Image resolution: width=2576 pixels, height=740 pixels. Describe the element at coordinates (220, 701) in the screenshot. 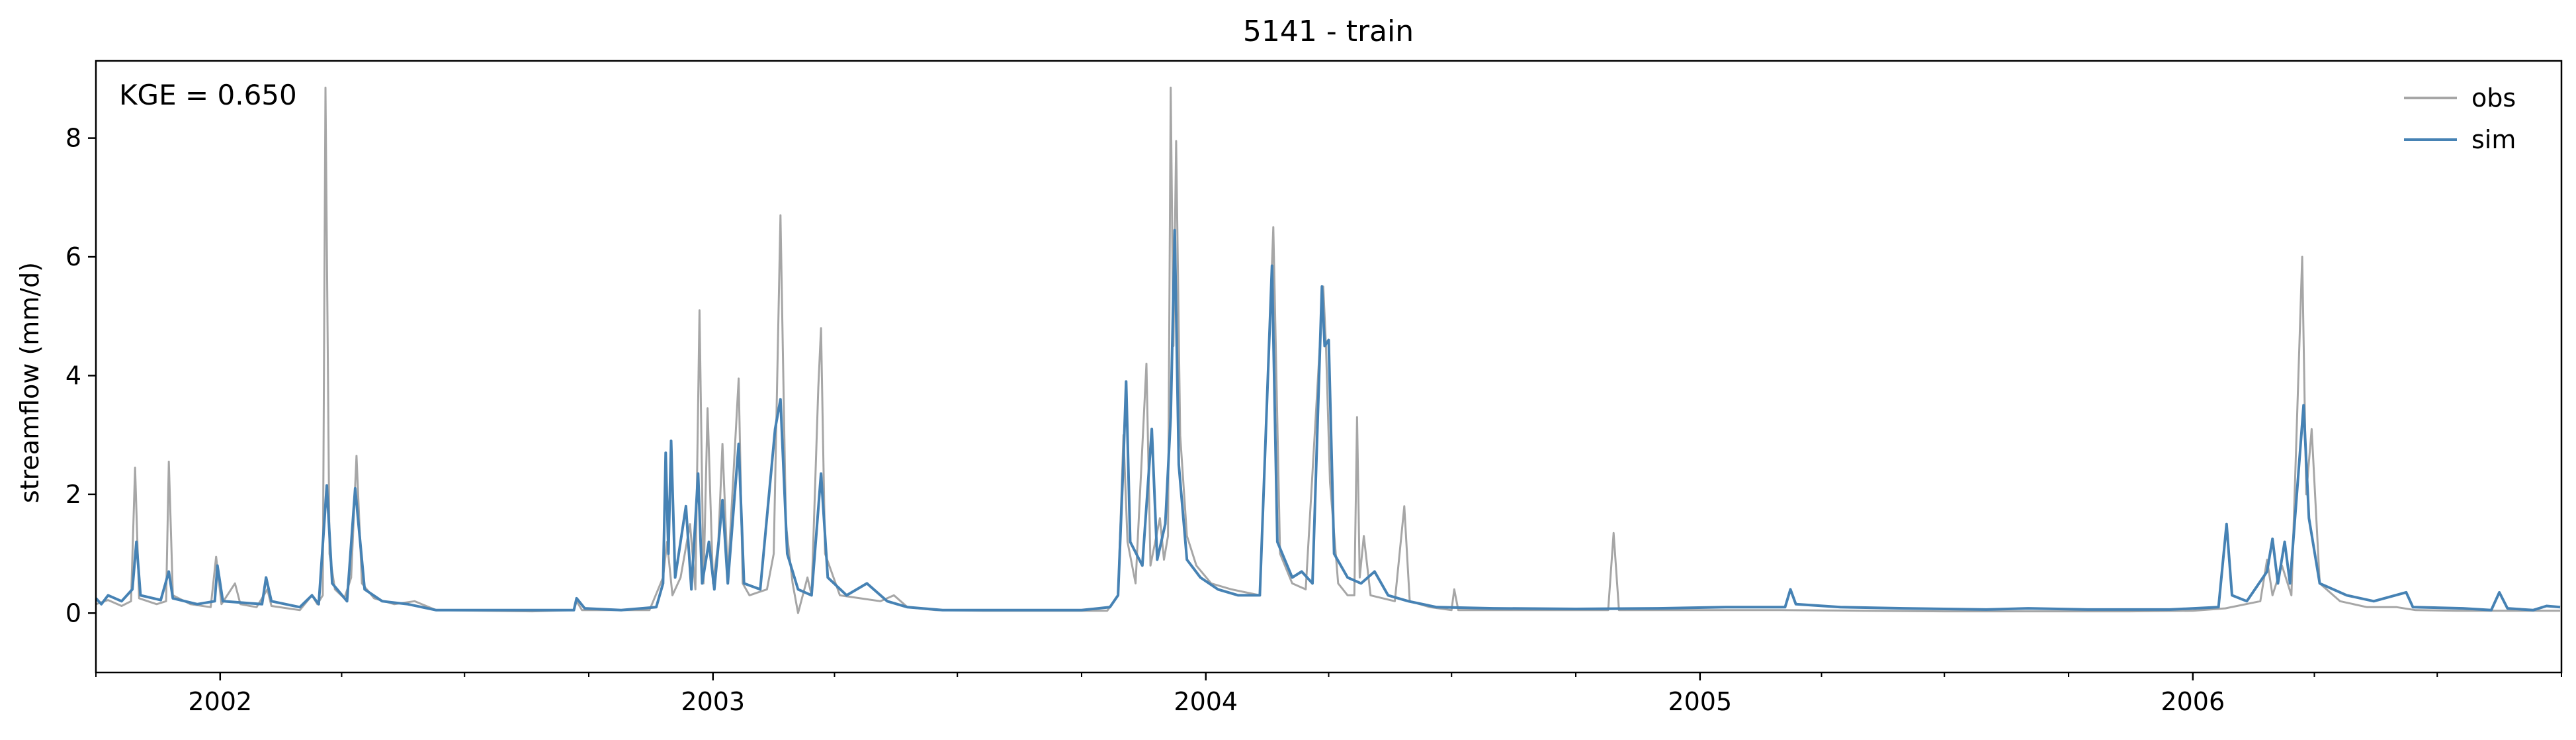

I see `x-tick-label: 2002` at that location.